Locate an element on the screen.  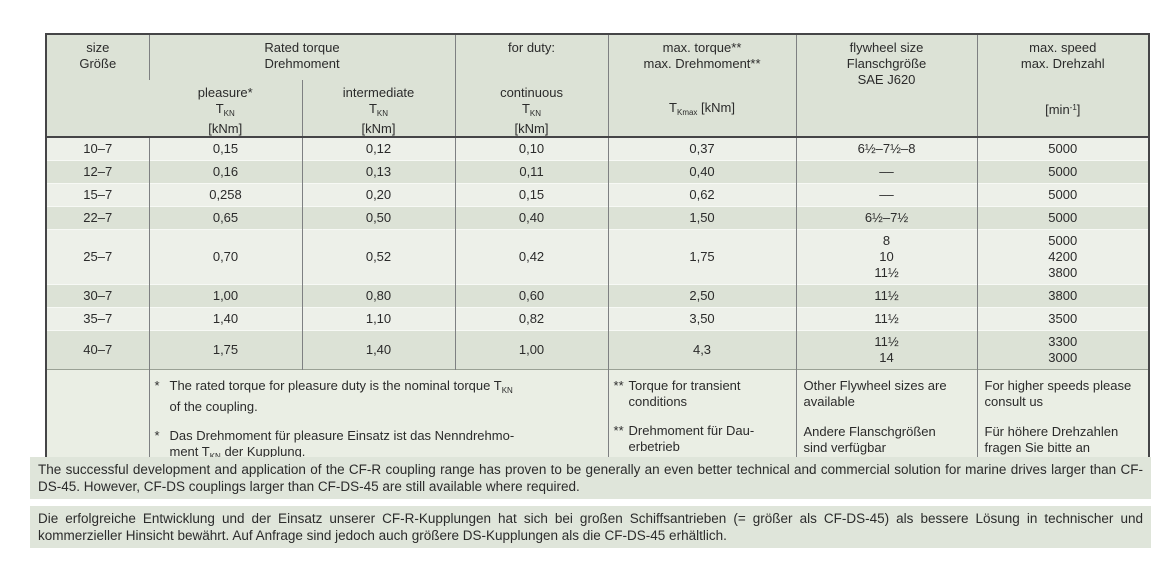
cell-continuous: 1,00 is located at coordinates (531, 350).